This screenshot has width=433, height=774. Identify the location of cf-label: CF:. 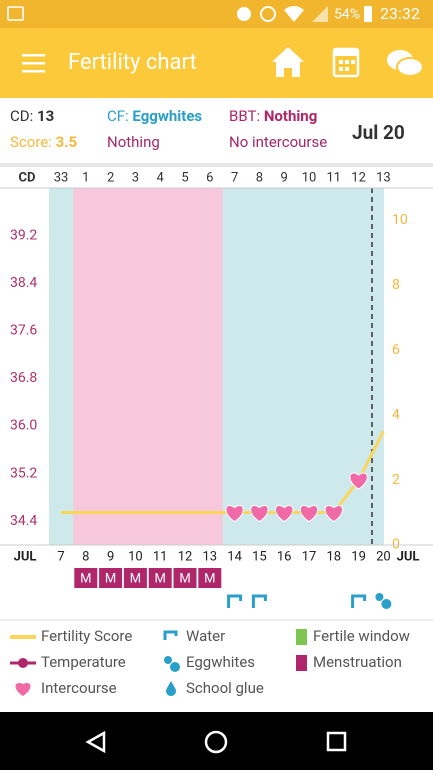
(118, 116).